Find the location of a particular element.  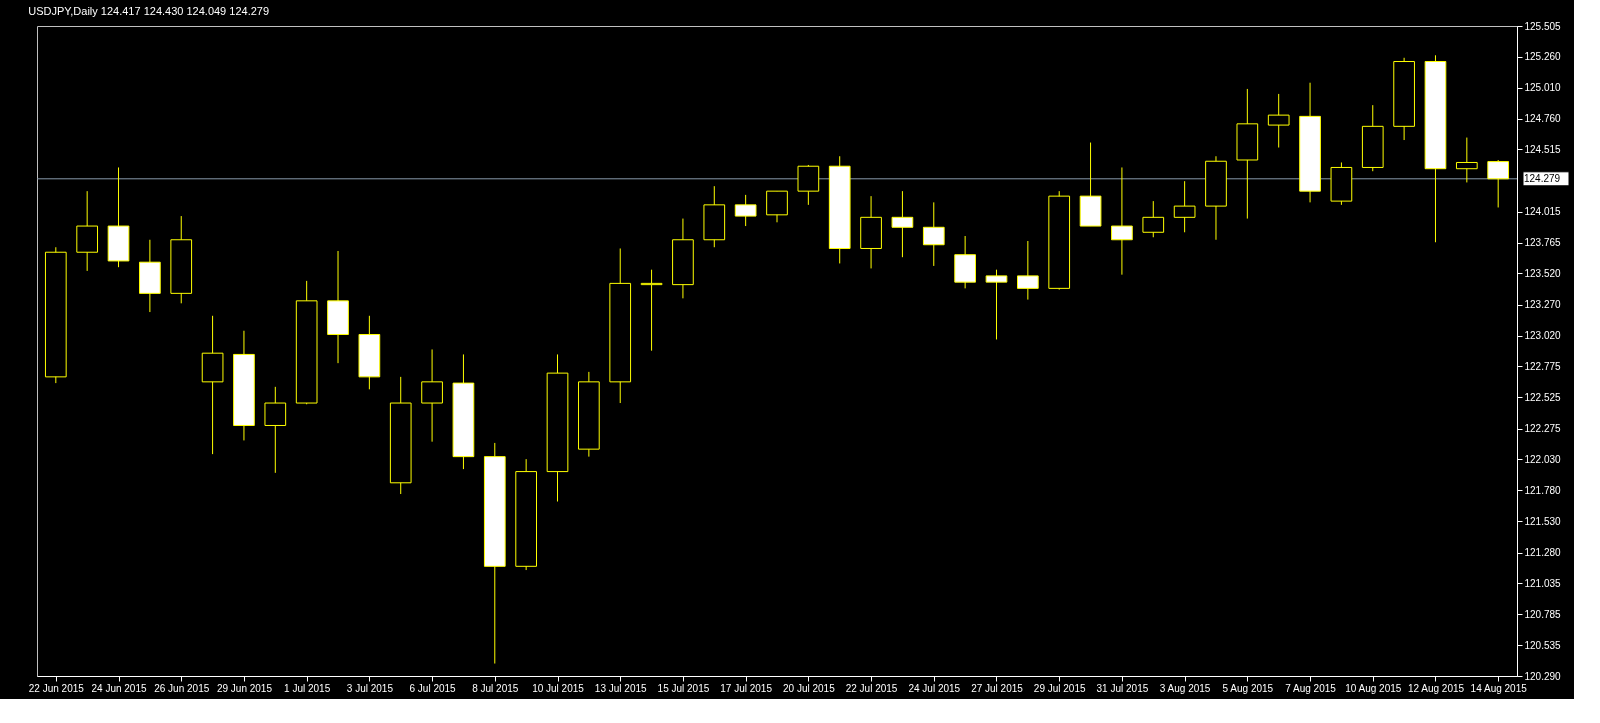

y-tick-label: 125.010 is located at coordinates (1543, 88).